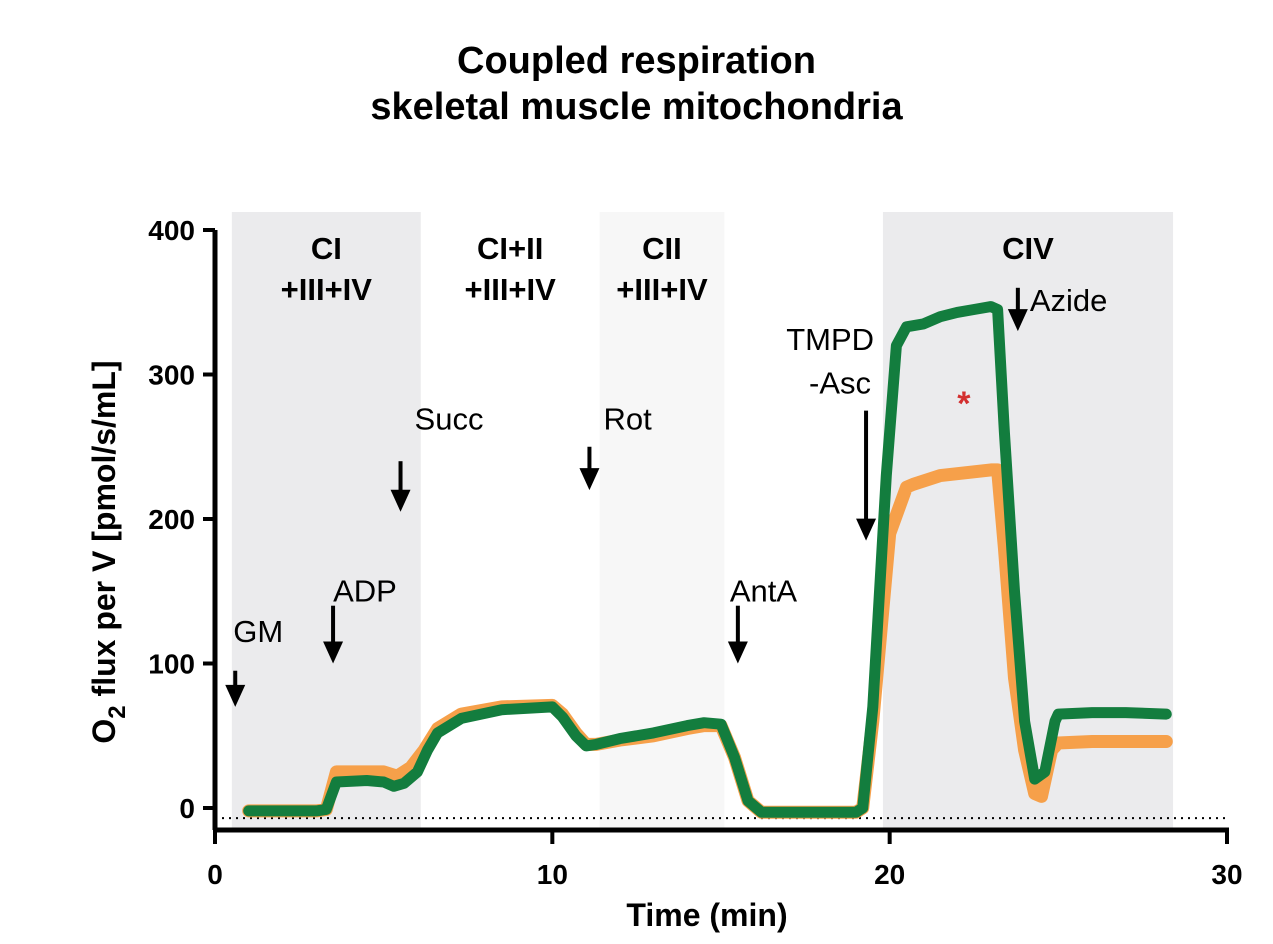  What do you see at coordinates (636, 107) in the screenshot?
I see `chart-title-line2: skeletal muscle mitochondria` at bounding box center [636, 107].